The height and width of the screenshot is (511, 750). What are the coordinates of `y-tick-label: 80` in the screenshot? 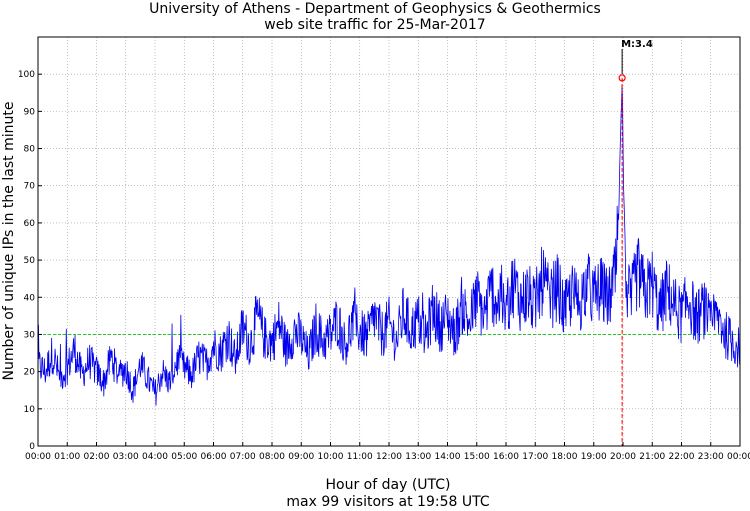 It's located at (30, 150).